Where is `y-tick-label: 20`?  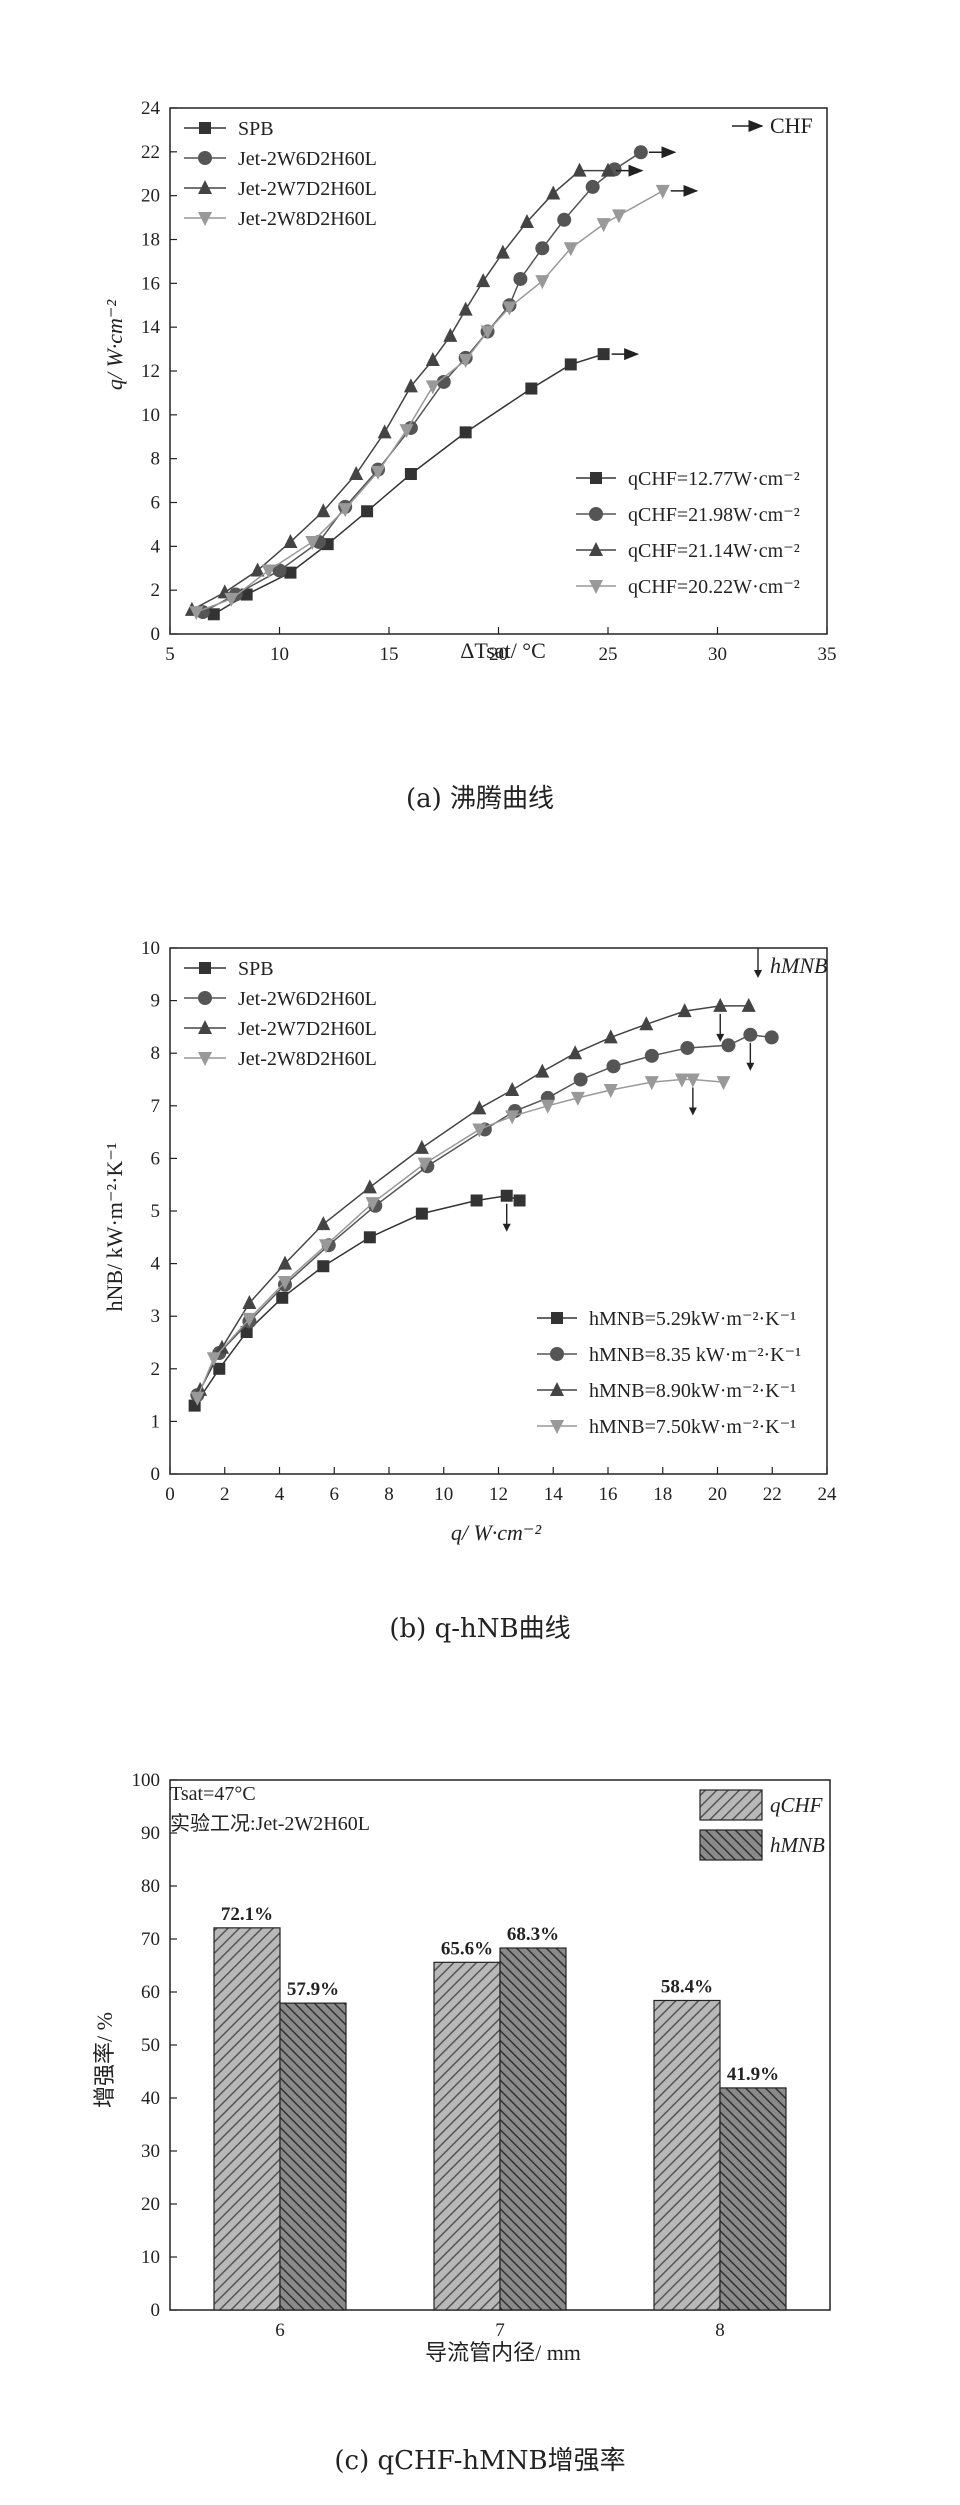
y-tick-label: 20 is located at coordinates (150, 2204).